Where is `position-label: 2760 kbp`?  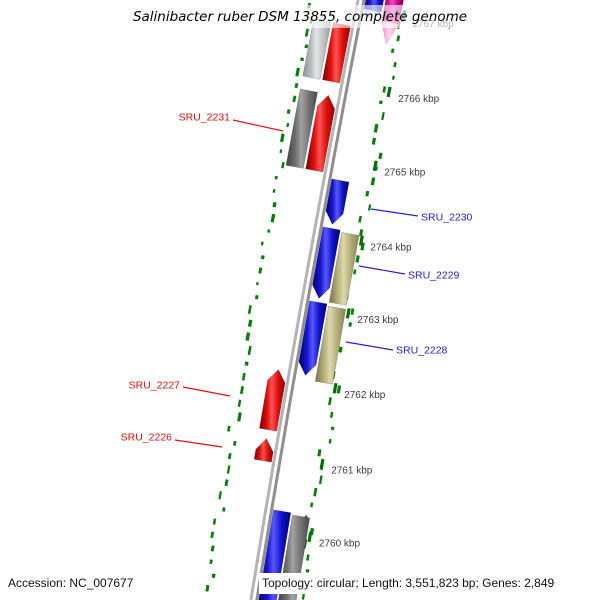 position-label: 2760 kbp is located at coordinates (340, 544).